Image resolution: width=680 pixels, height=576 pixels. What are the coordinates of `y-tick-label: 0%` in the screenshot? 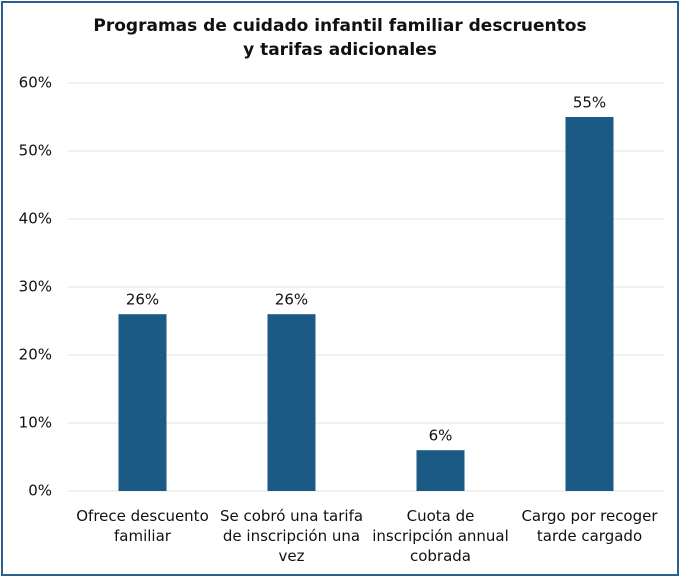 It's located at (40, 491).